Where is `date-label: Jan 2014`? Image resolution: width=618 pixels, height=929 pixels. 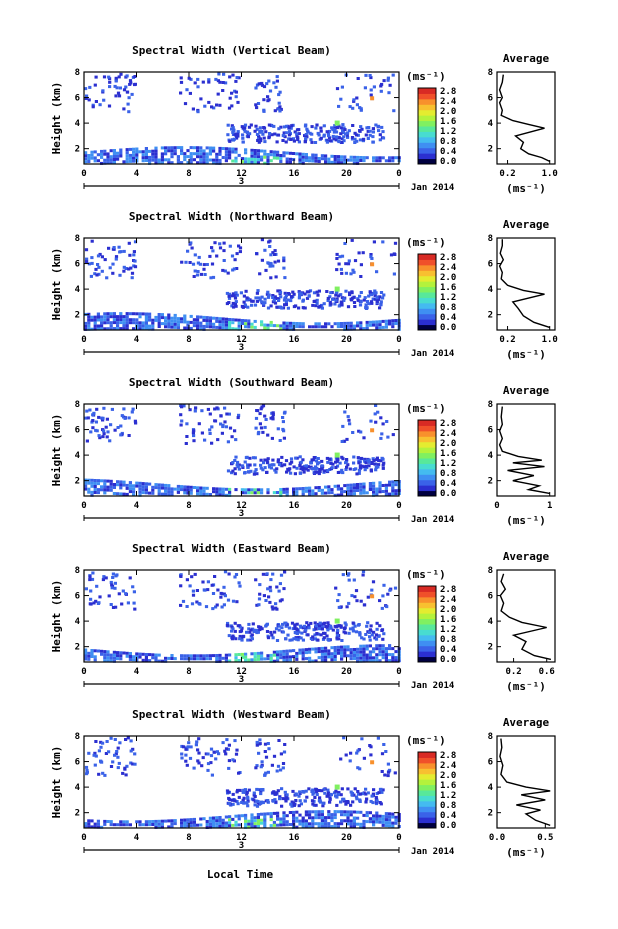
date-label: Jan 2014 is located at coordinates (433, 686).